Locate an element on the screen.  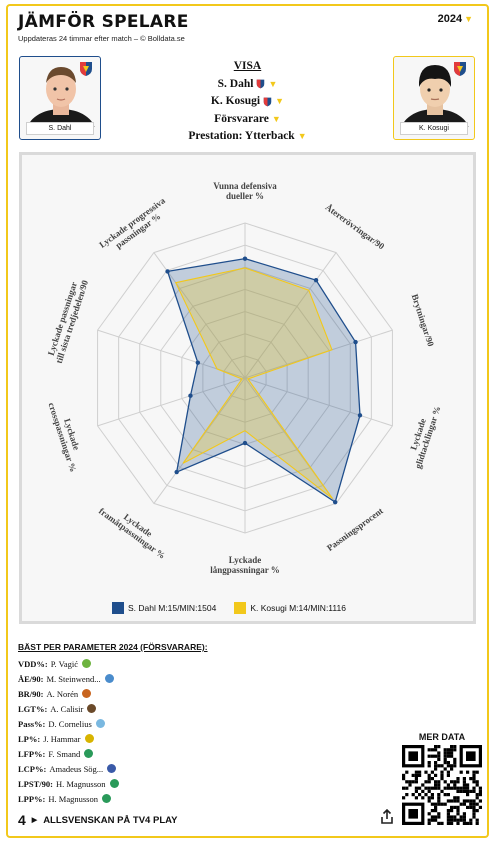
visa-heading: VISA is located at coordinates (247, 66).